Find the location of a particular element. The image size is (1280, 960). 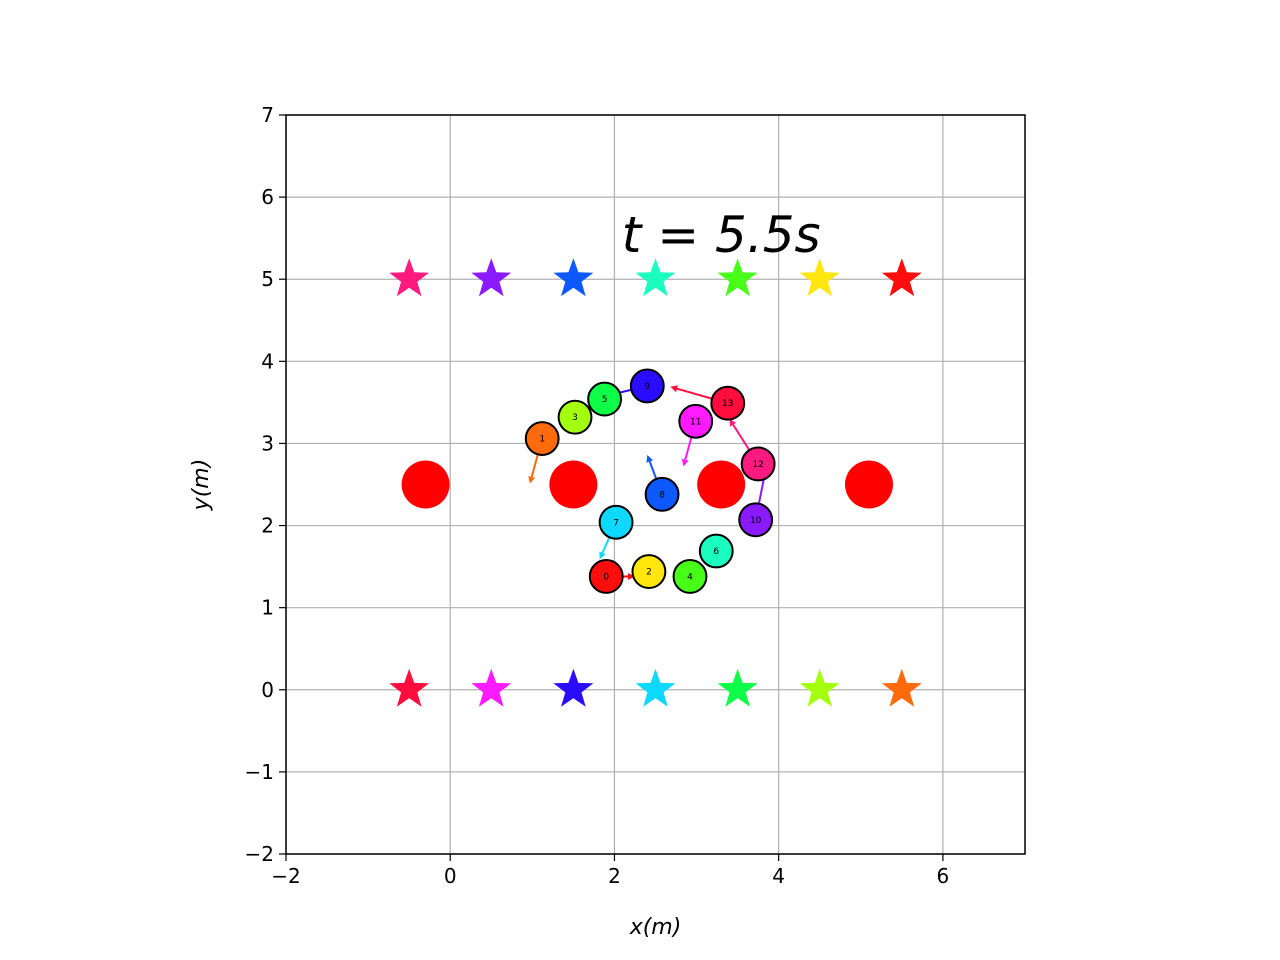

y-tick-label: 0 is located at coordinates (267, 690).